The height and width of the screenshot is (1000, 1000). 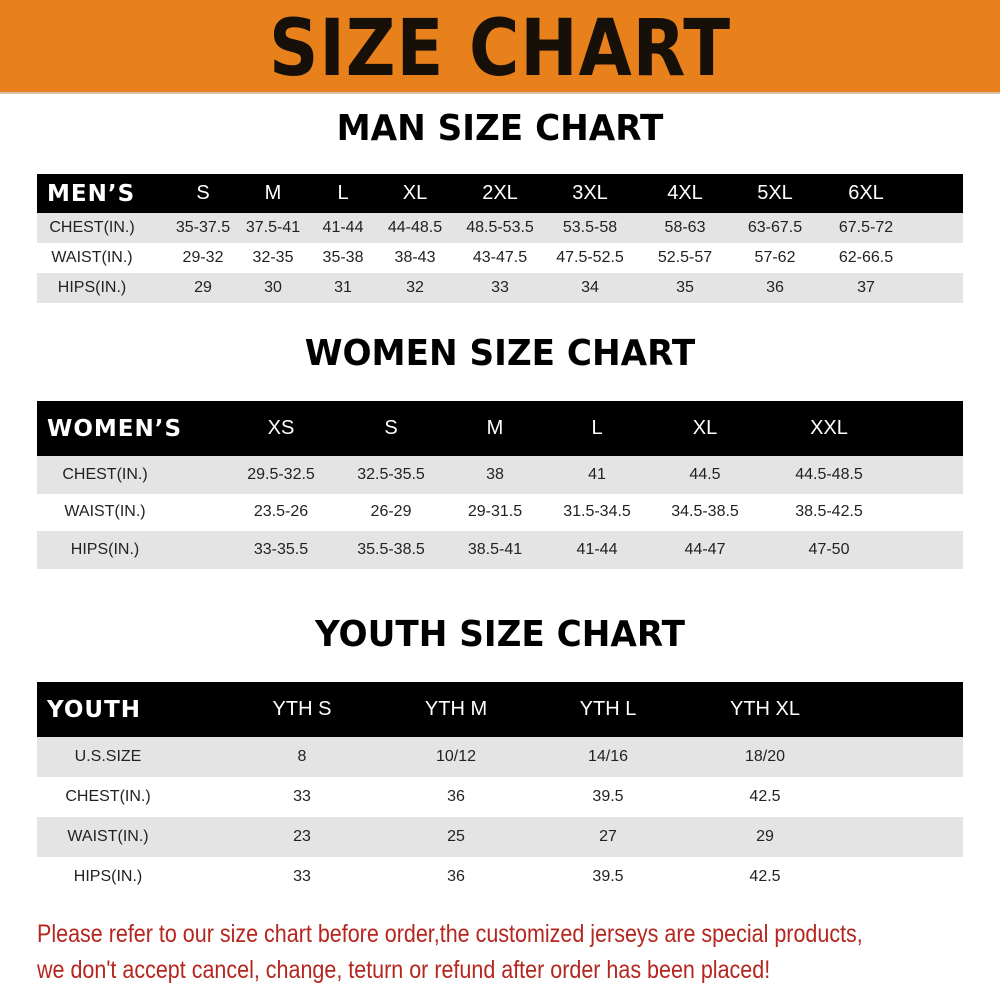 I want to click on size-header: XXL, so click(x=829, y=428).